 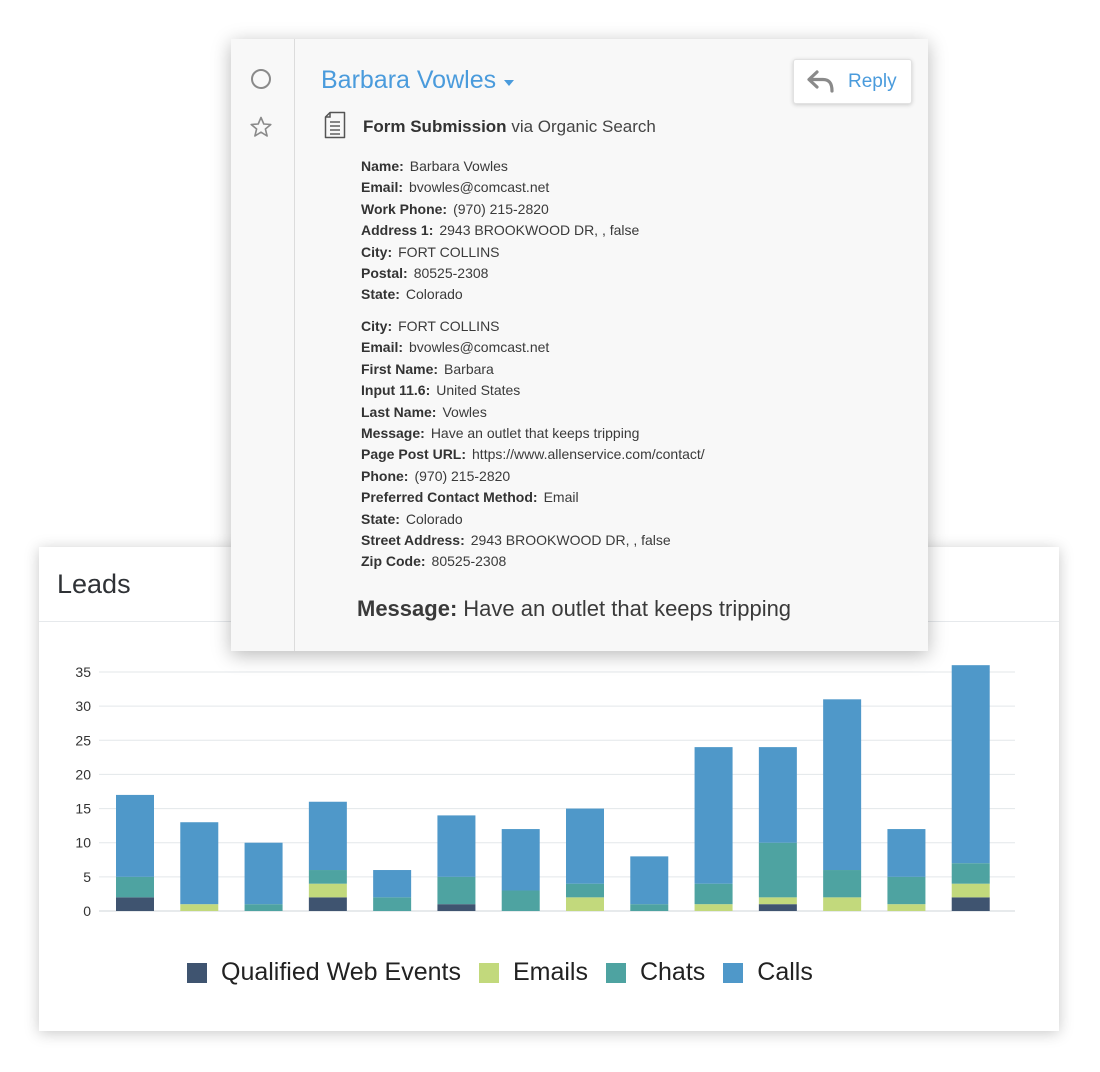 What do you see at coordinates (83, 809) in the screenshot?
I see `y-tick-label: 15` at bounding box center [83, 809].